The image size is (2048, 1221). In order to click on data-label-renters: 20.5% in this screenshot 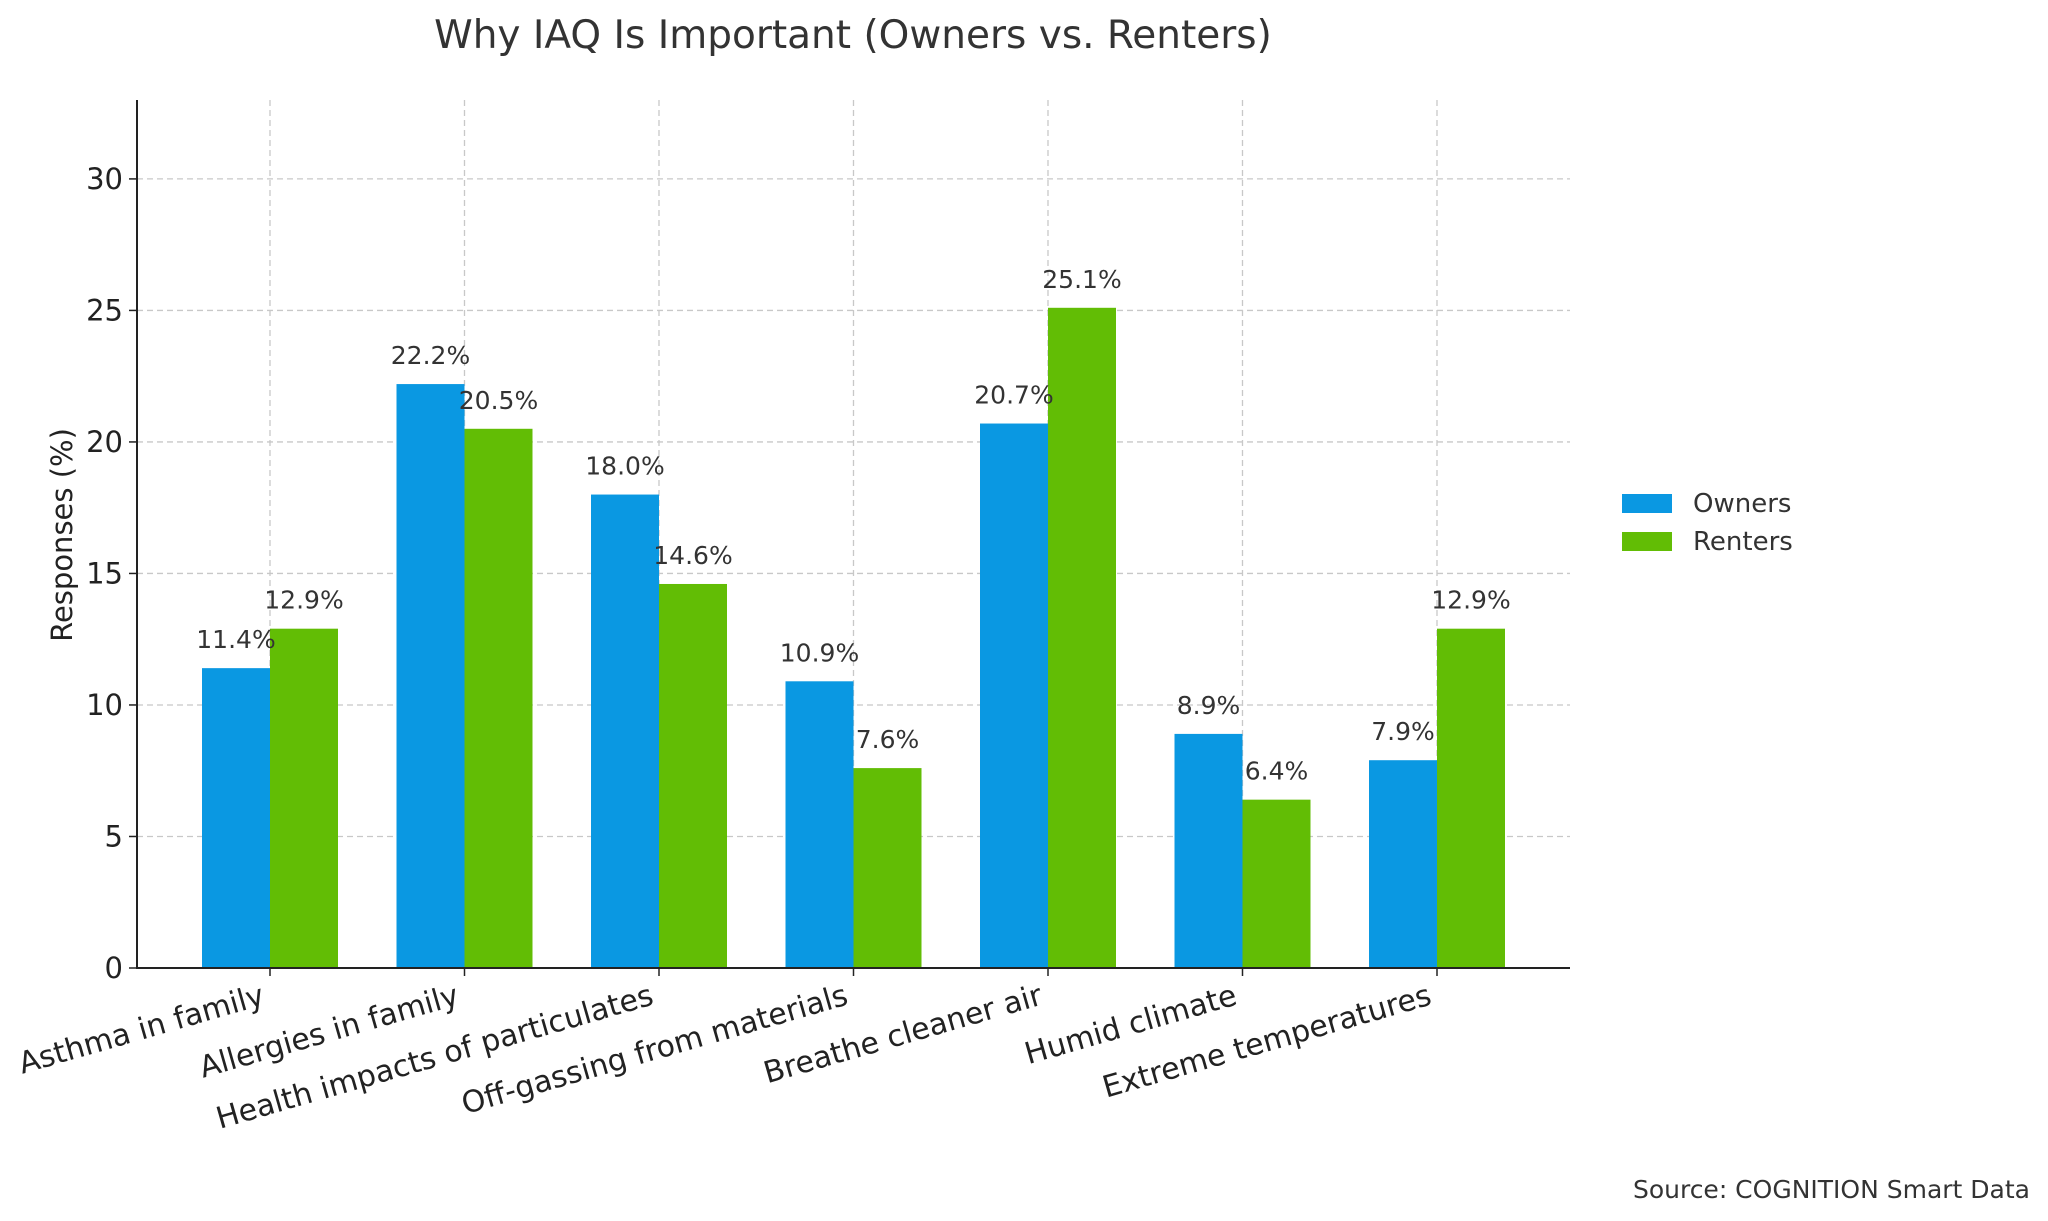, I will do `click(498, 400)`.